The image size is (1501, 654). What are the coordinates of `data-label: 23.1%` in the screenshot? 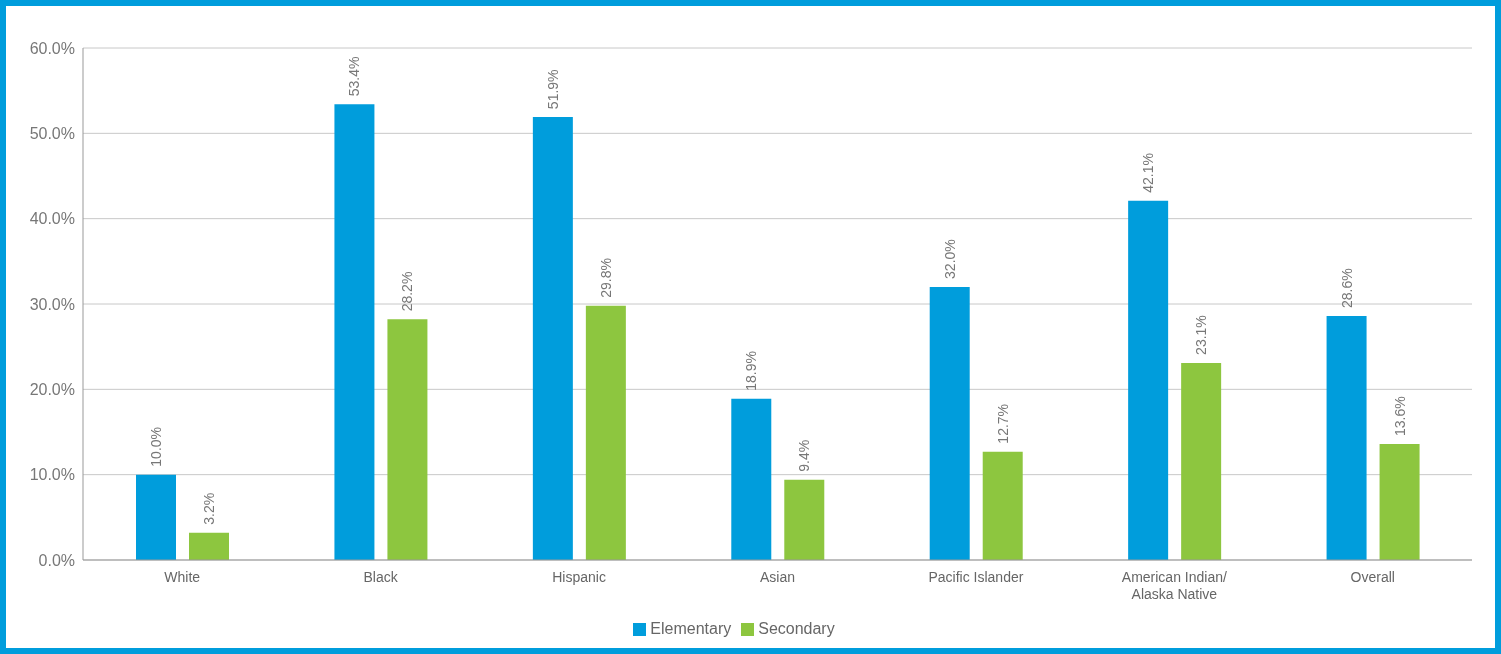 It's located at (1201, 335).